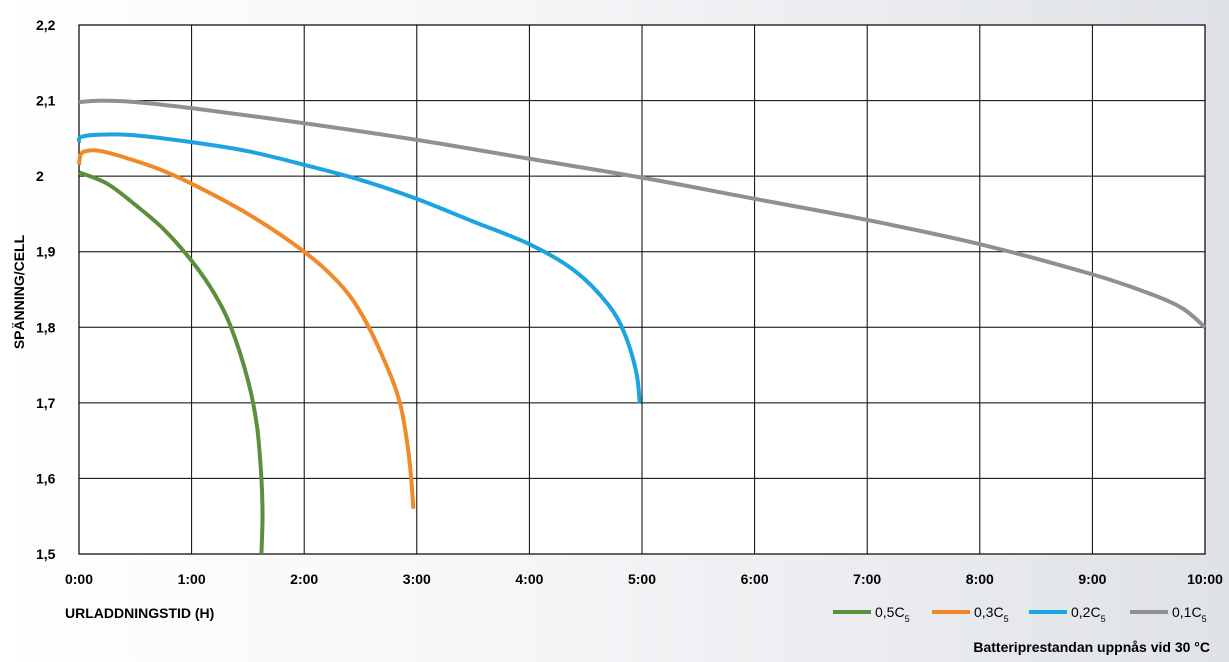 This screenshot has width=1229, height=662. Describe the element at coordinates (1020, 614) in the screenshot. I see `legend: 0,5C5 0,3C5 0,2C5 0,1C5` at that location.